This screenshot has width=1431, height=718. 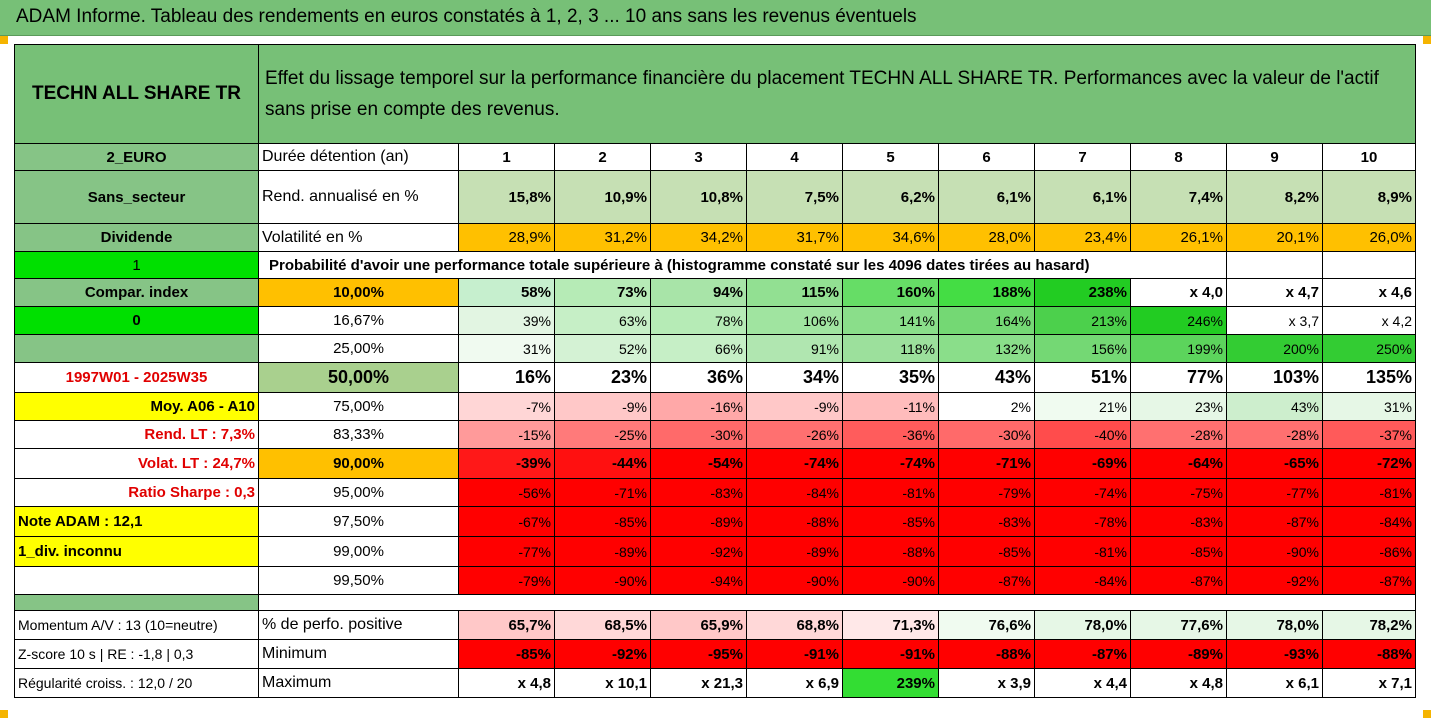 I want to click on year-cell: 3, so click(x=698, y=157).